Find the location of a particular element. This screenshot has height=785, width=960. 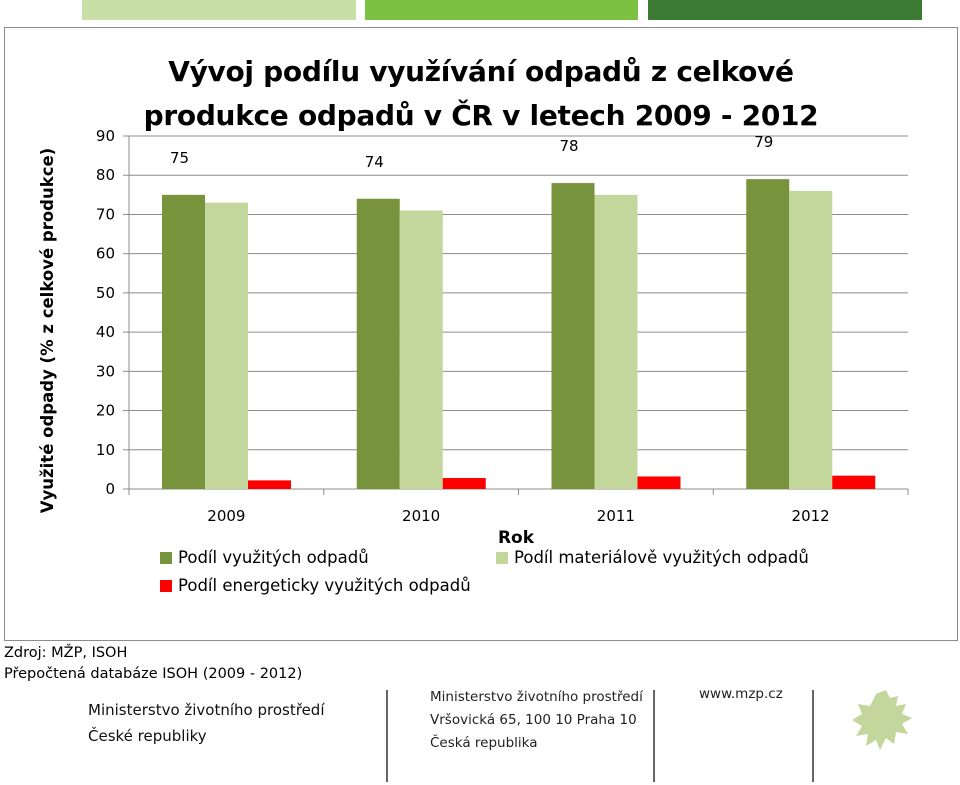

bar-2-2009 is located at coordinates (226, 345).